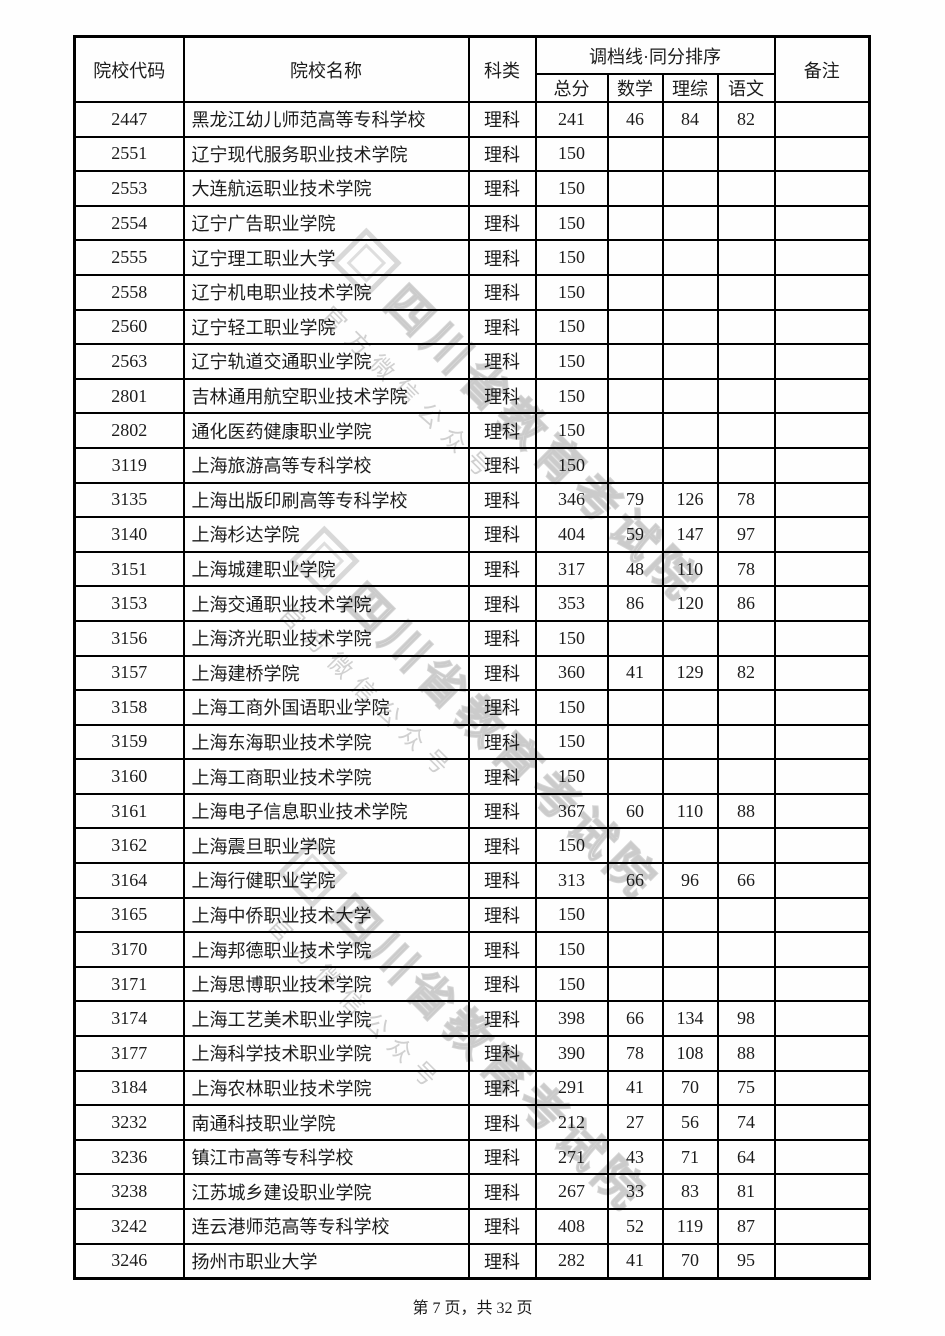 This screenshot has width=945, height=1336. Describe the element at coordinates (690, 88) in the screenshot. I see `header-science-score: 理综` at that location.